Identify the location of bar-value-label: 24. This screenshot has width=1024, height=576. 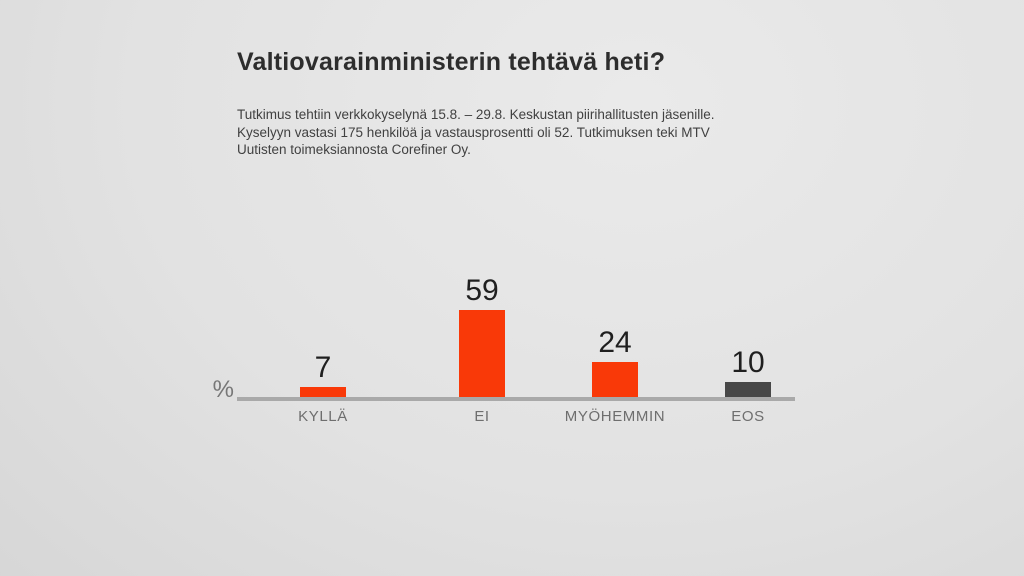
(615, 342).